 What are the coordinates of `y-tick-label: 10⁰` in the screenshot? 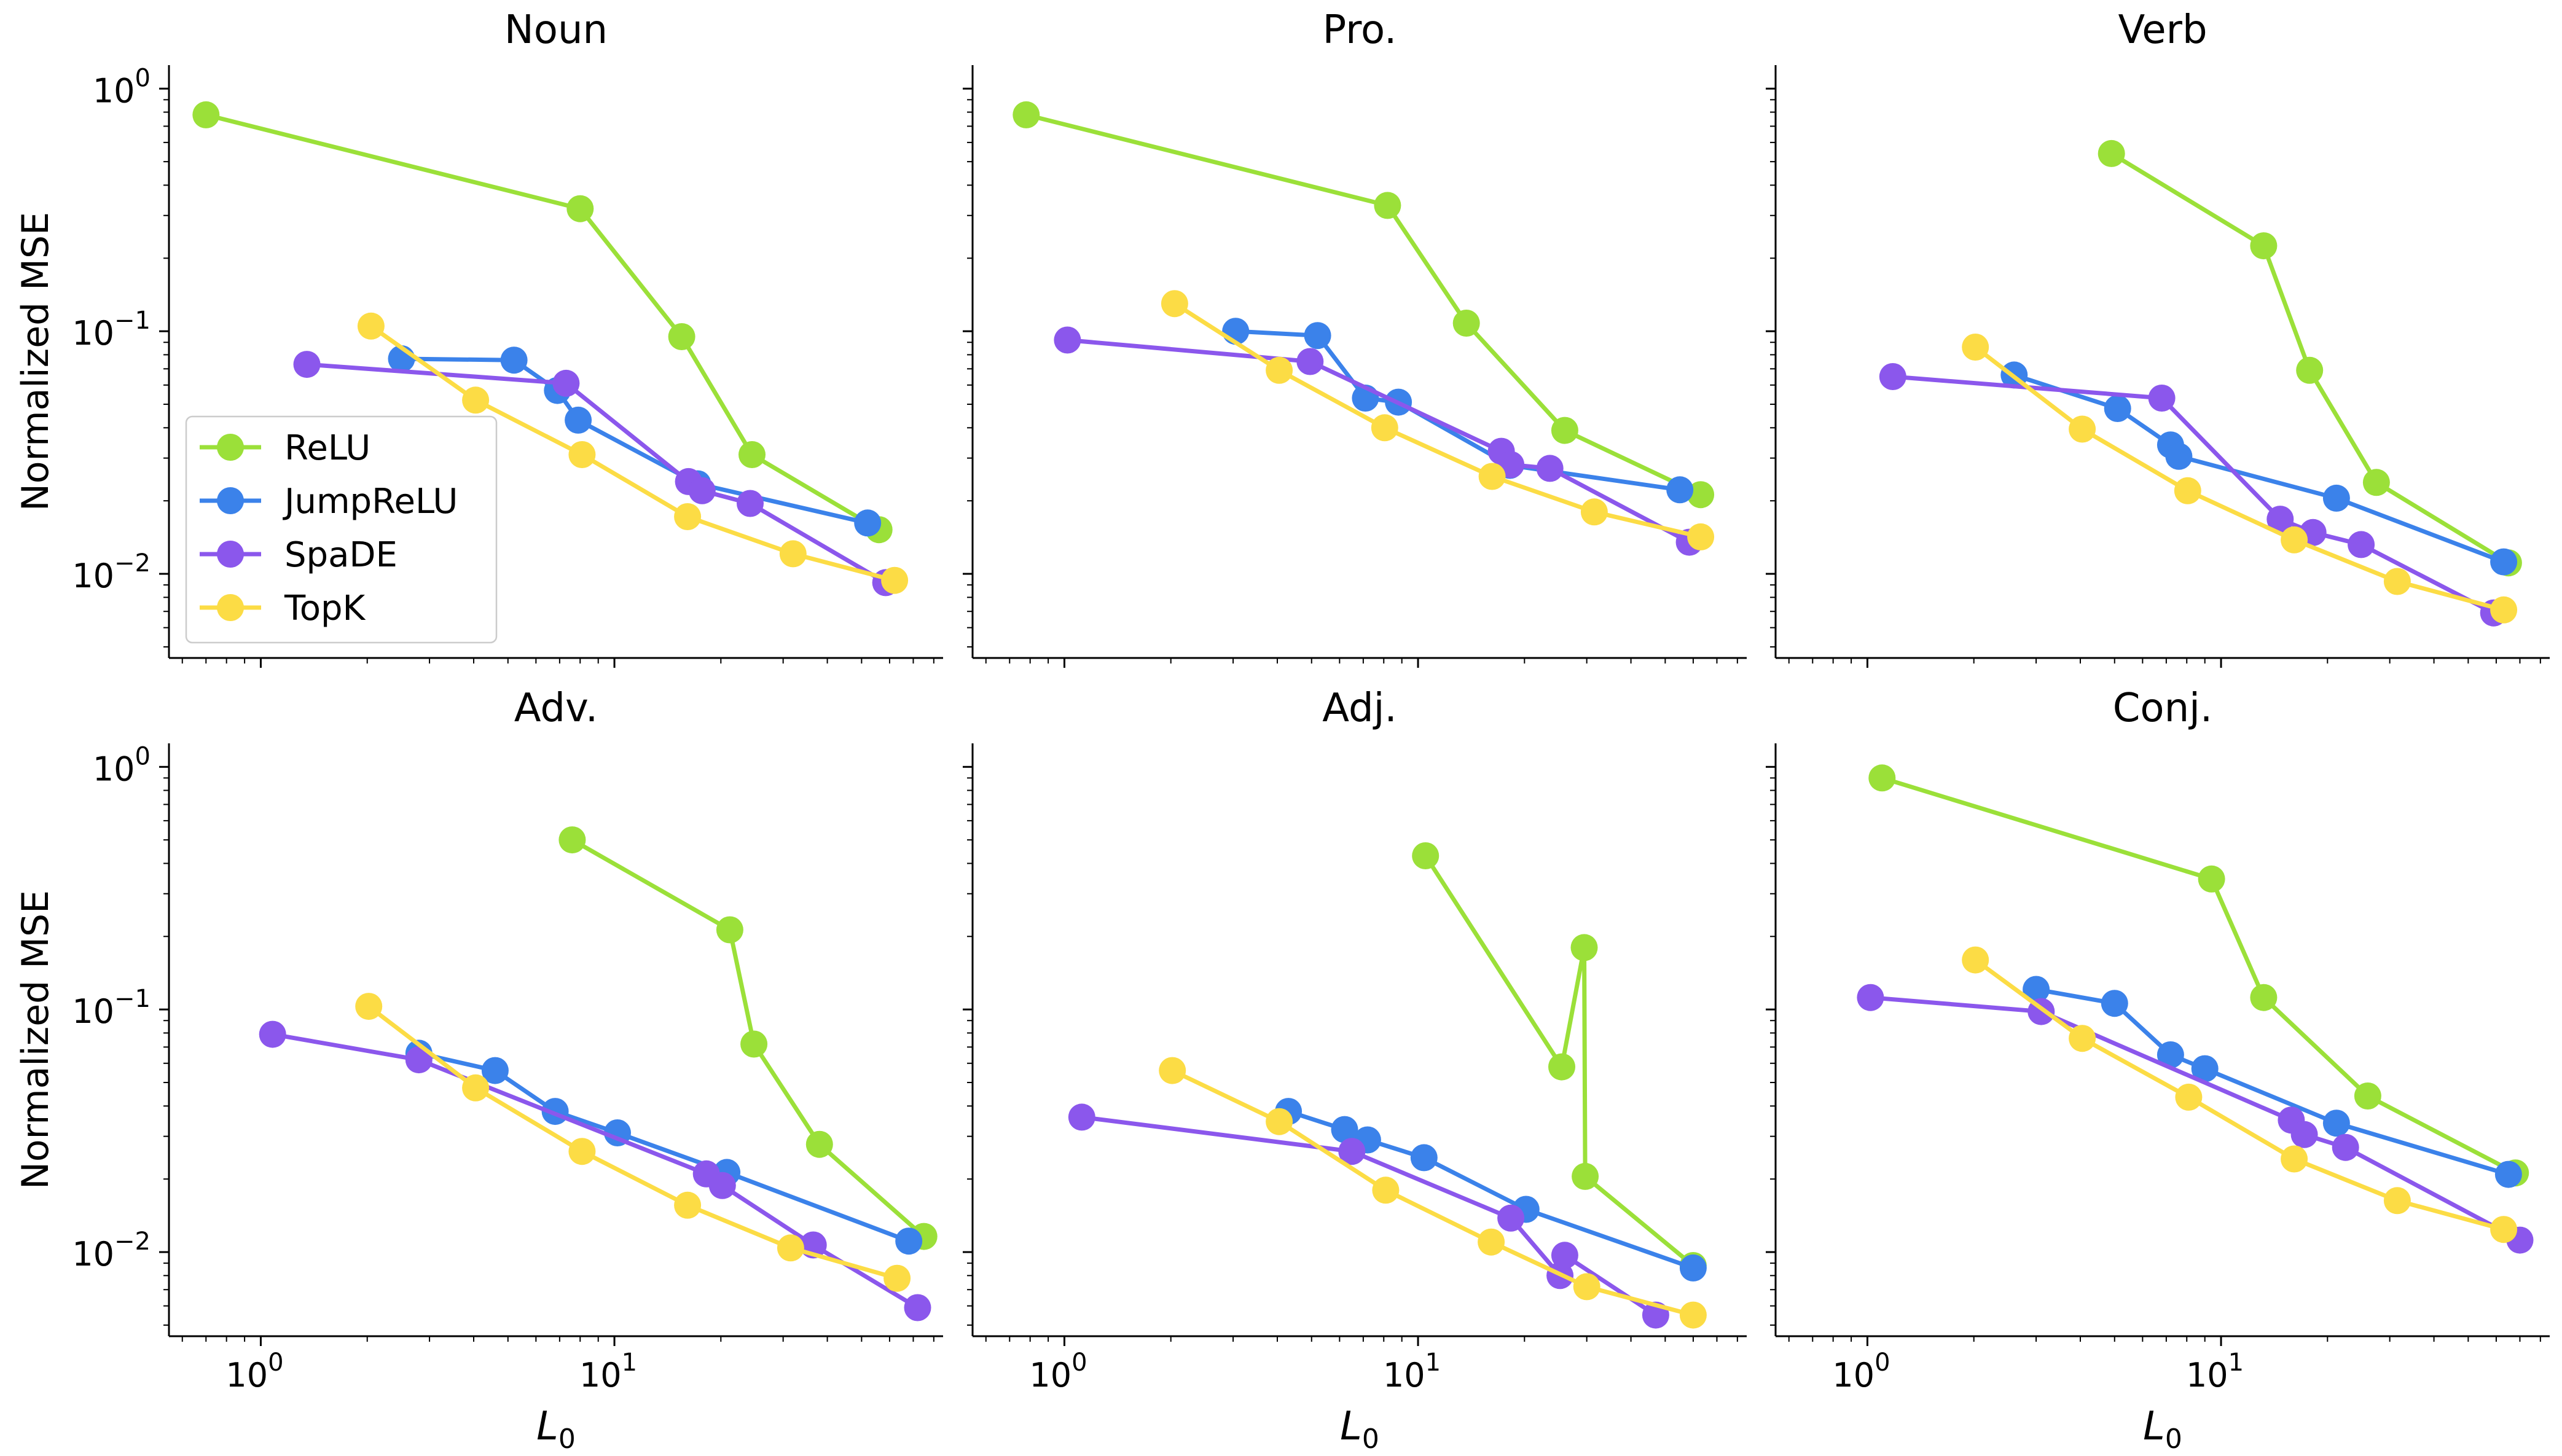 It's located at (122, 87).